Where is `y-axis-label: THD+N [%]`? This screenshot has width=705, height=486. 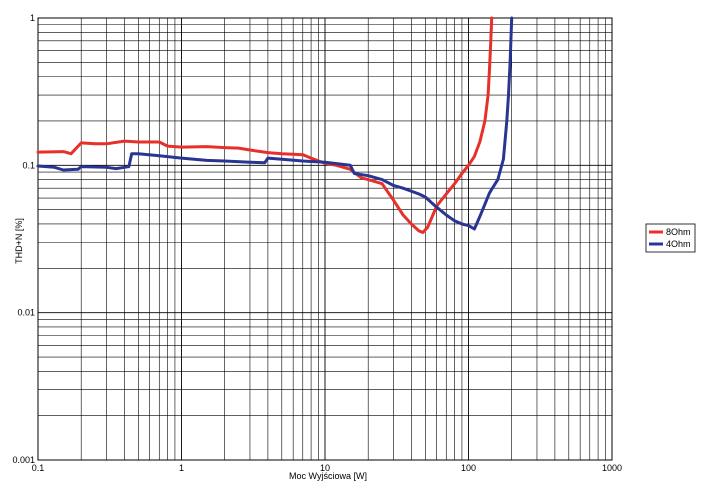
y-axis-label: THD+N [%] is located at coordinates (19, 241).